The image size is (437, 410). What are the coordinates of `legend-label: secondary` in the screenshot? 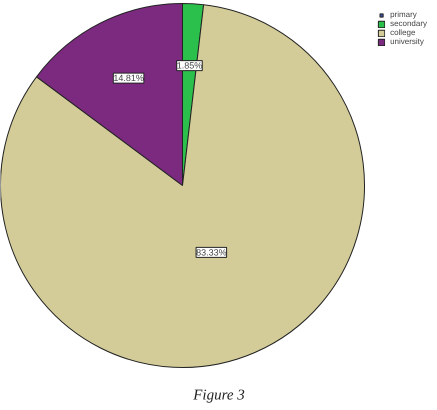 It's located at (408, 23).